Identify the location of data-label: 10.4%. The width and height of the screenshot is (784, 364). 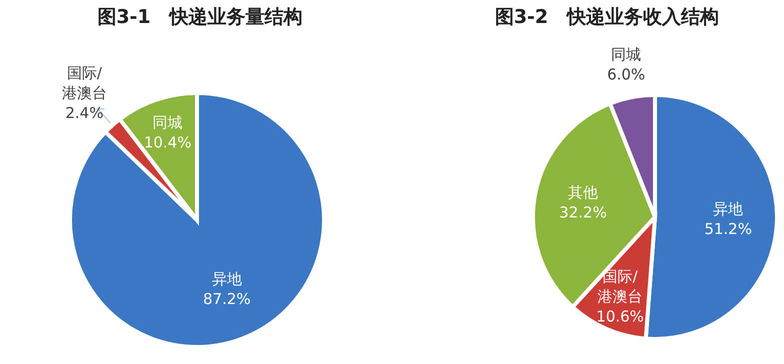
(168, 142).